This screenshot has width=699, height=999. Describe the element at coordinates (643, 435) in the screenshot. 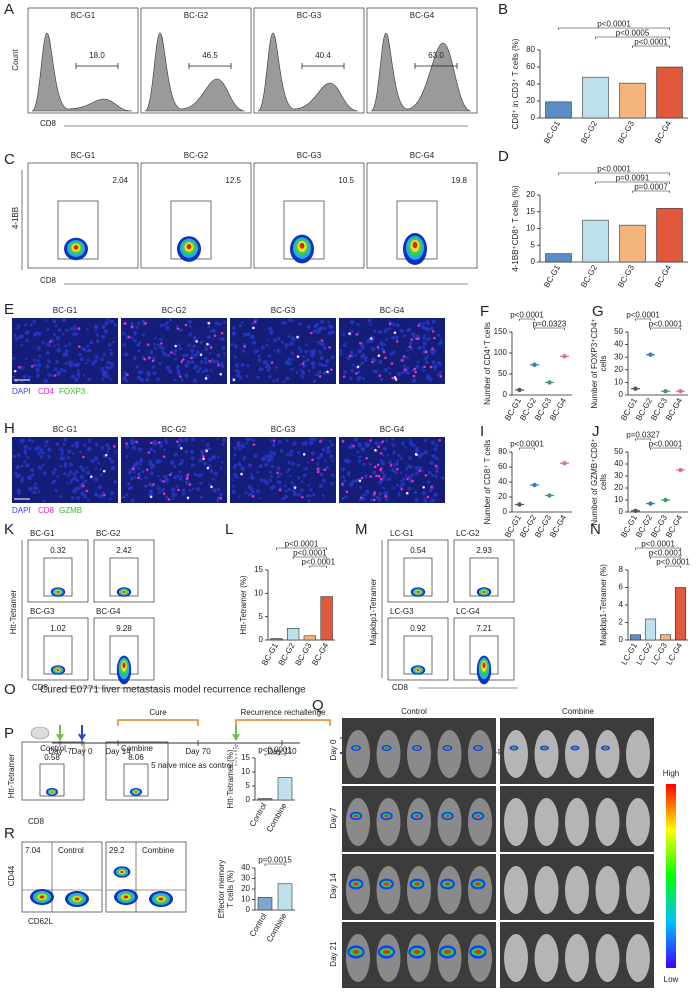

I see `p-value: p=0.0327` at that location.